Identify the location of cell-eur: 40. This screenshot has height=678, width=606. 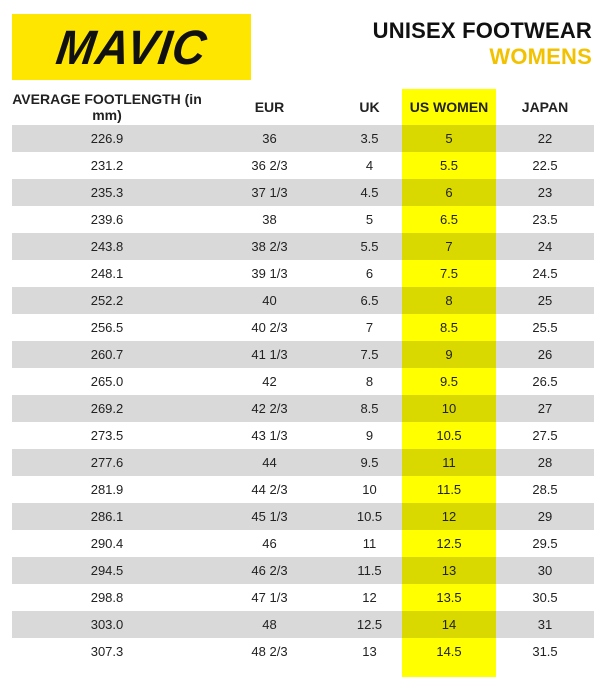
(269, 300).